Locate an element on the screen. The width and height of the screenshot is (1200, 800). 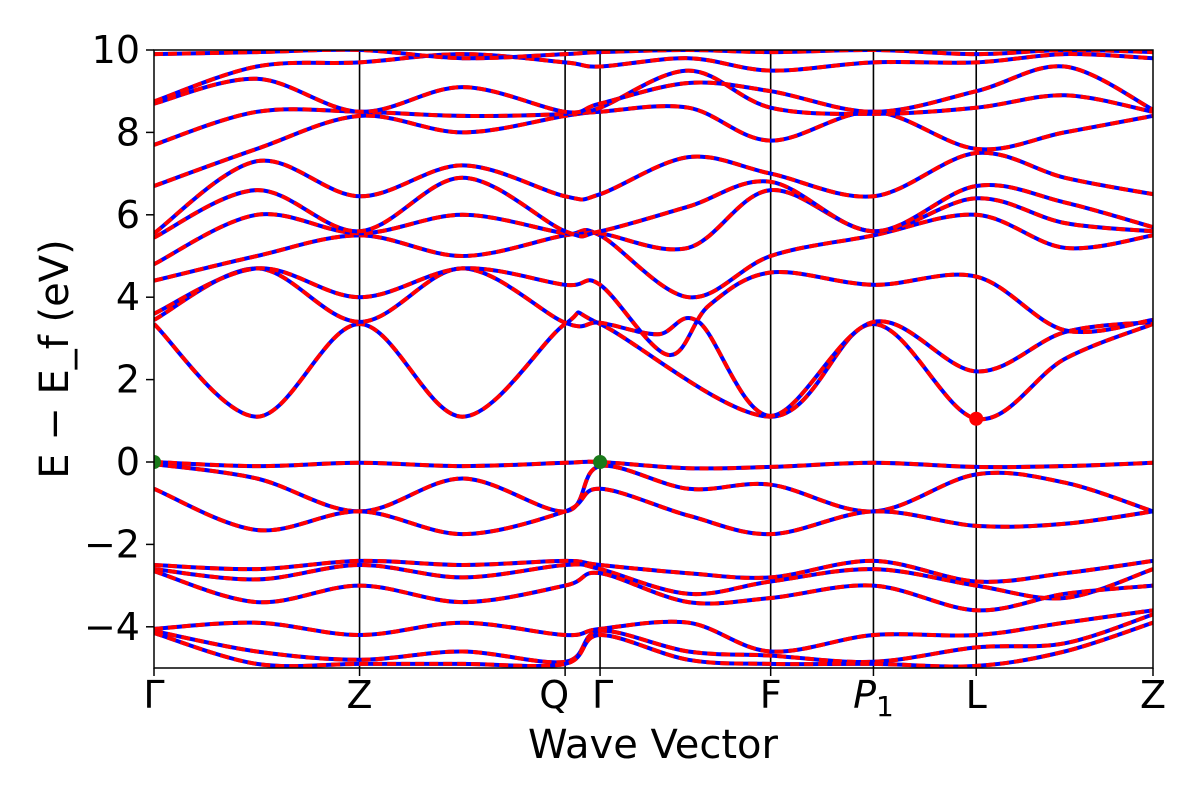
y-tick-label: 10 is located at coordinates (116, 50).